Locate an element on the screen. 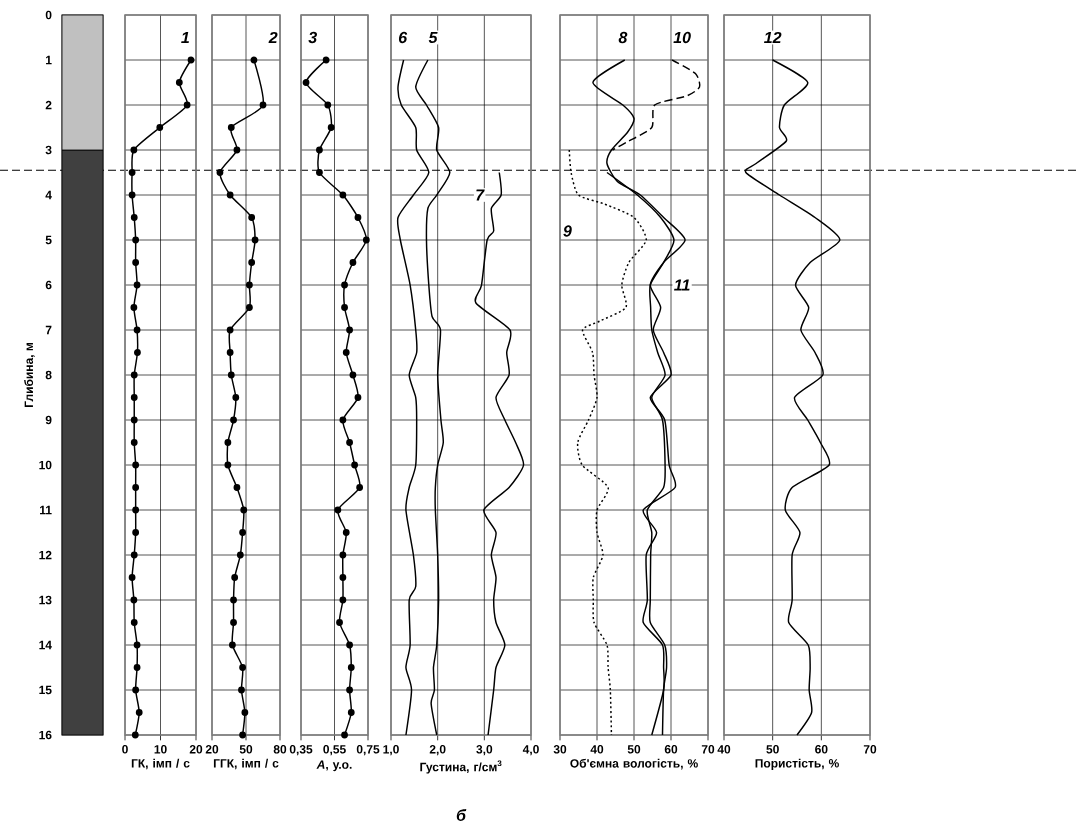 The image size is (1078, 830). y-tick-label: 12 is located at coordinates (45, 555).